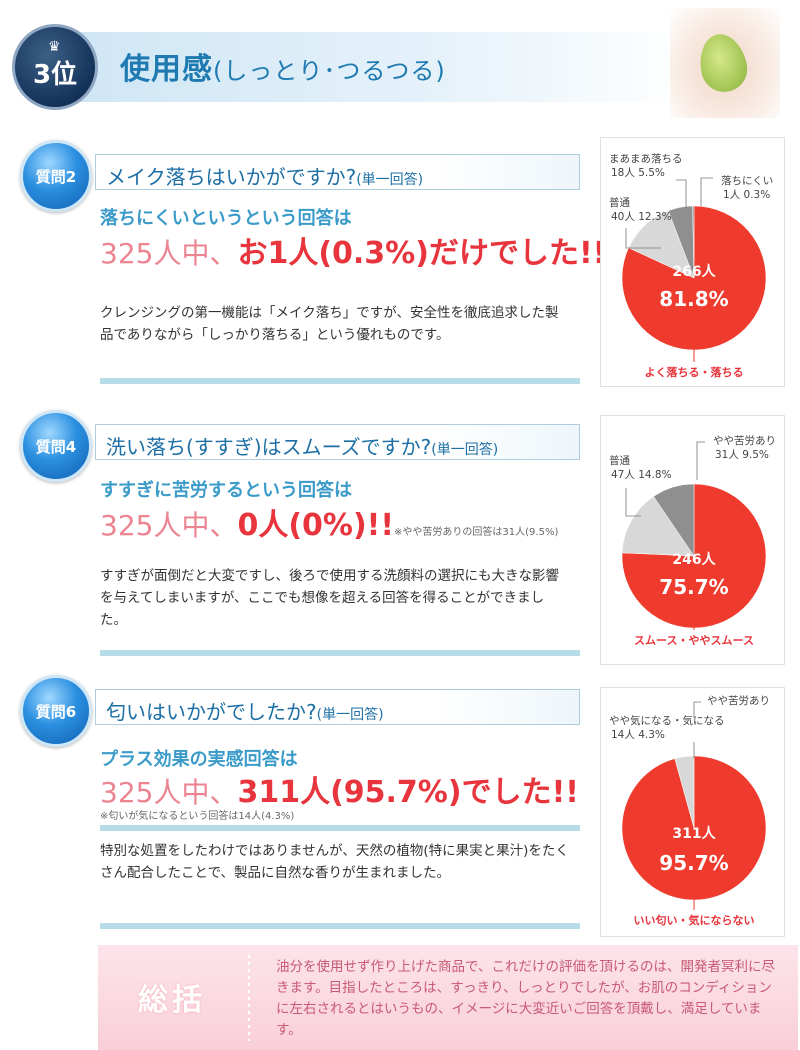 This screenshot has height=1050, width=800. I want to click on answer-result-main: 0人(0%)!!, so click(316, 525).